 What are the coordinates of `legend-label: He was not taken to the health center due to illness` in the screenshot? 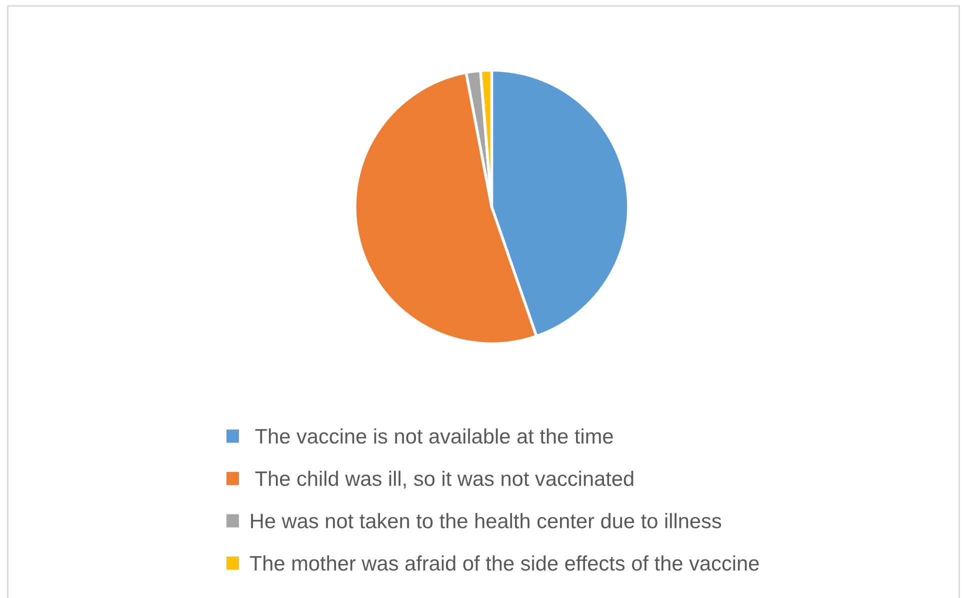 It's located at (486, 520).